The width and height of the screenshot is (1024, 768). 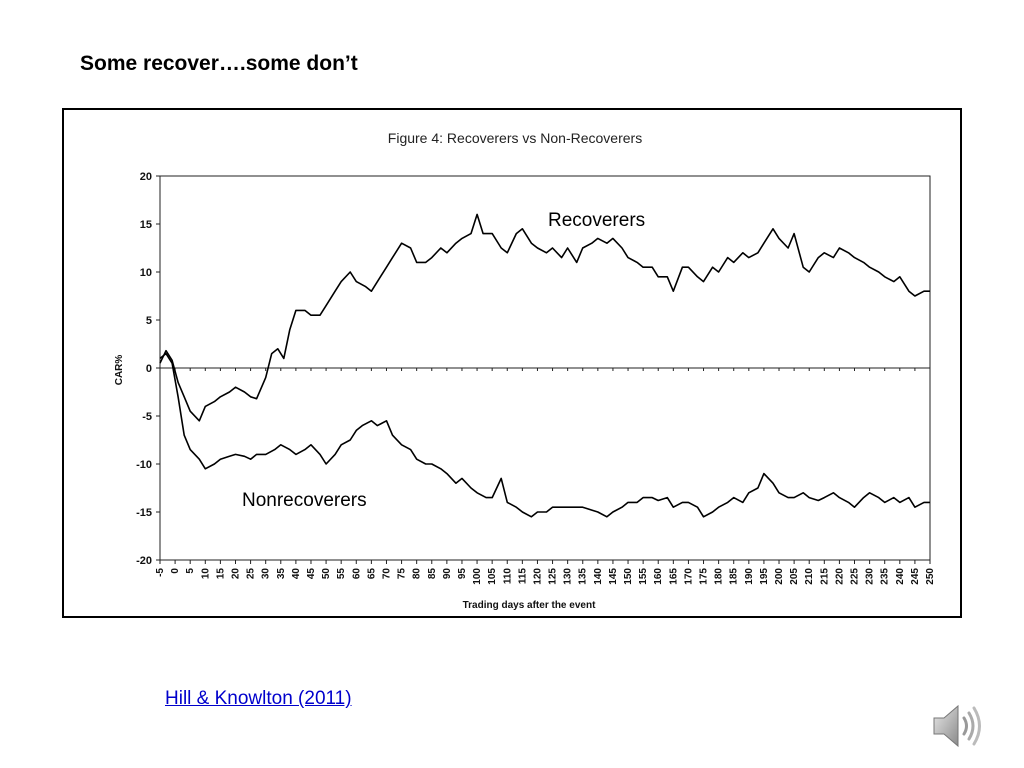 What do you see at coordinates (613, 576) in the screenshot?
I see `x-tick-label: 145` at bounding box center [613, 576].